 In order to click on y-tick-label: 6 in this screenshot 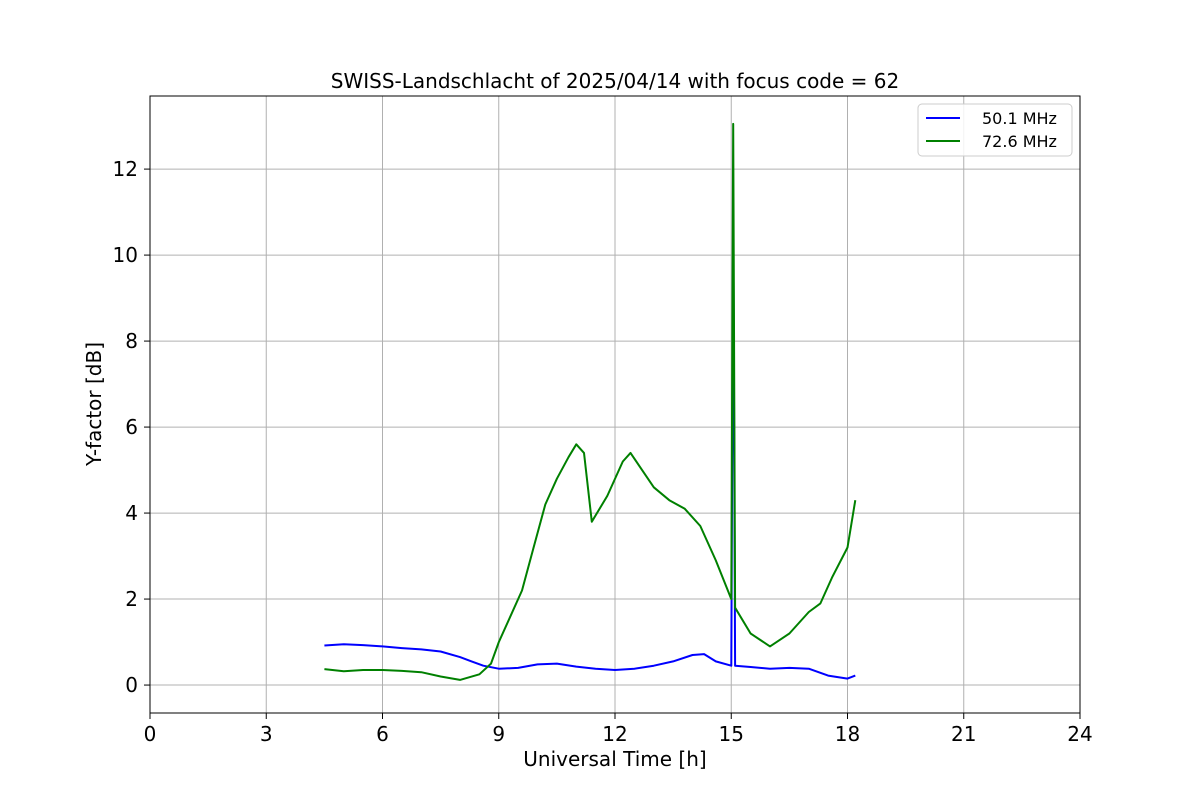, I will do `click(131, 427)`.